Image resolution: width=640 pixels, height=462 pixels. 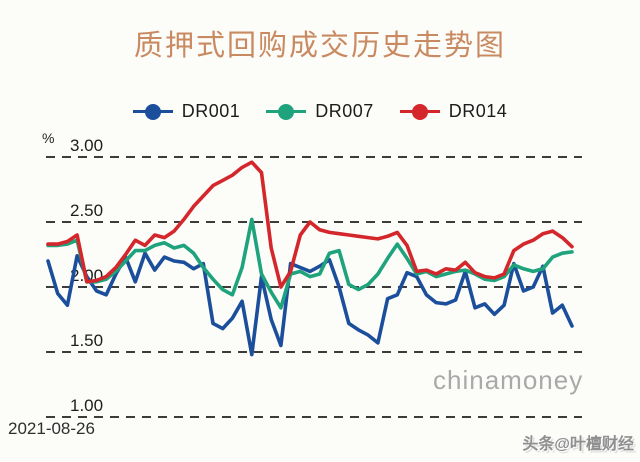 What do you see at coordinates (508, 380) in the screenshot?
I see `chinamoney-watermark: chinamoney` at bounding box center [508, 380].